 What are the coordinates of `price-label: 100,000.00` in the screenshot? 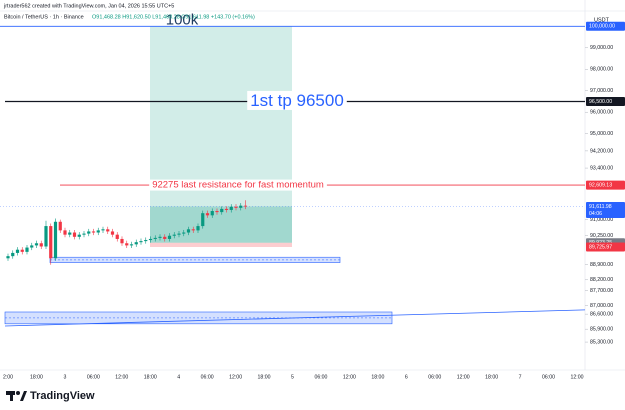 It's located at (602, 27).